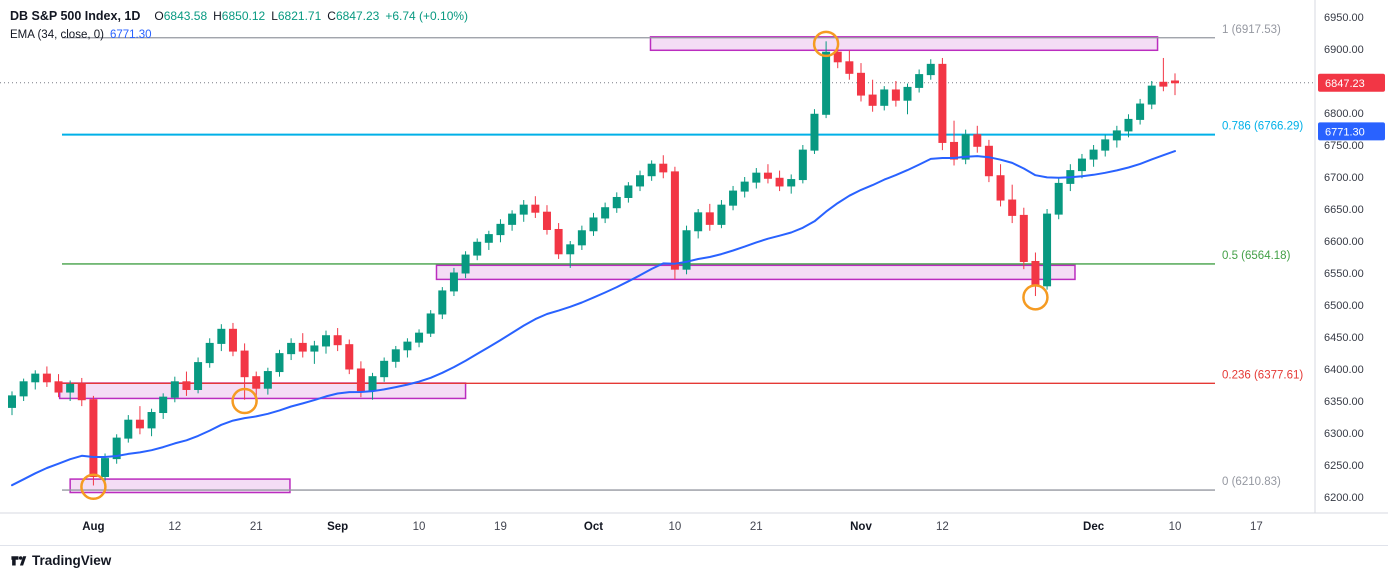  What do you see at coordinates (243, 16) in the screenshot?
I see `high-value: 6850.12` at bounding box center [243, 16].